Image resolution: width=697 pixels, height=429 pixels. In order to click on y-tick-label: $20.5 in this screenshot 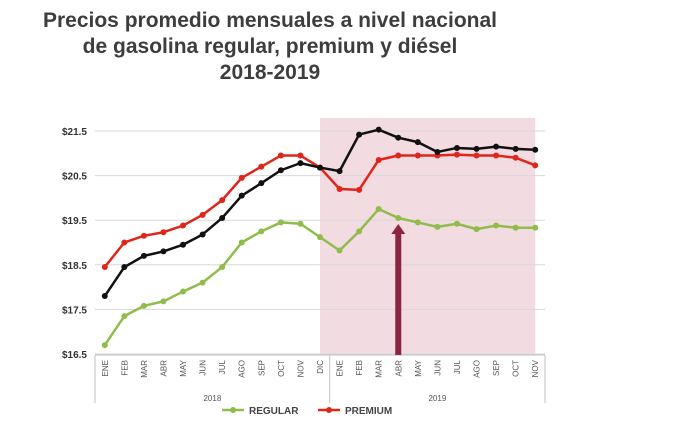, I will do `click(74, 177)`.